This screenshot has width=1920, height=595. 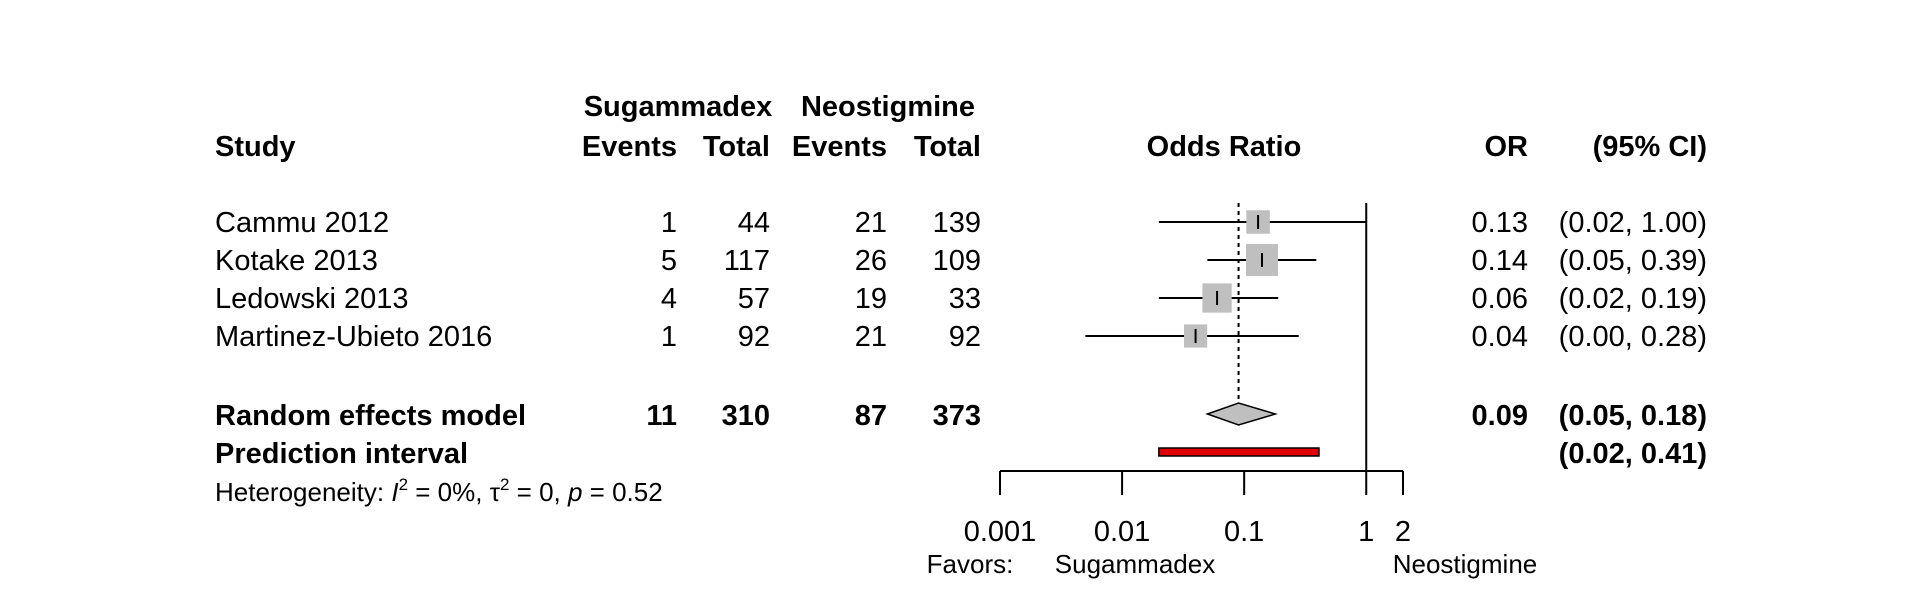 What do you see at coordinates (1507, 147) in the screenshot?
I see `header-or: OR` at bounding box center [1507, 147].